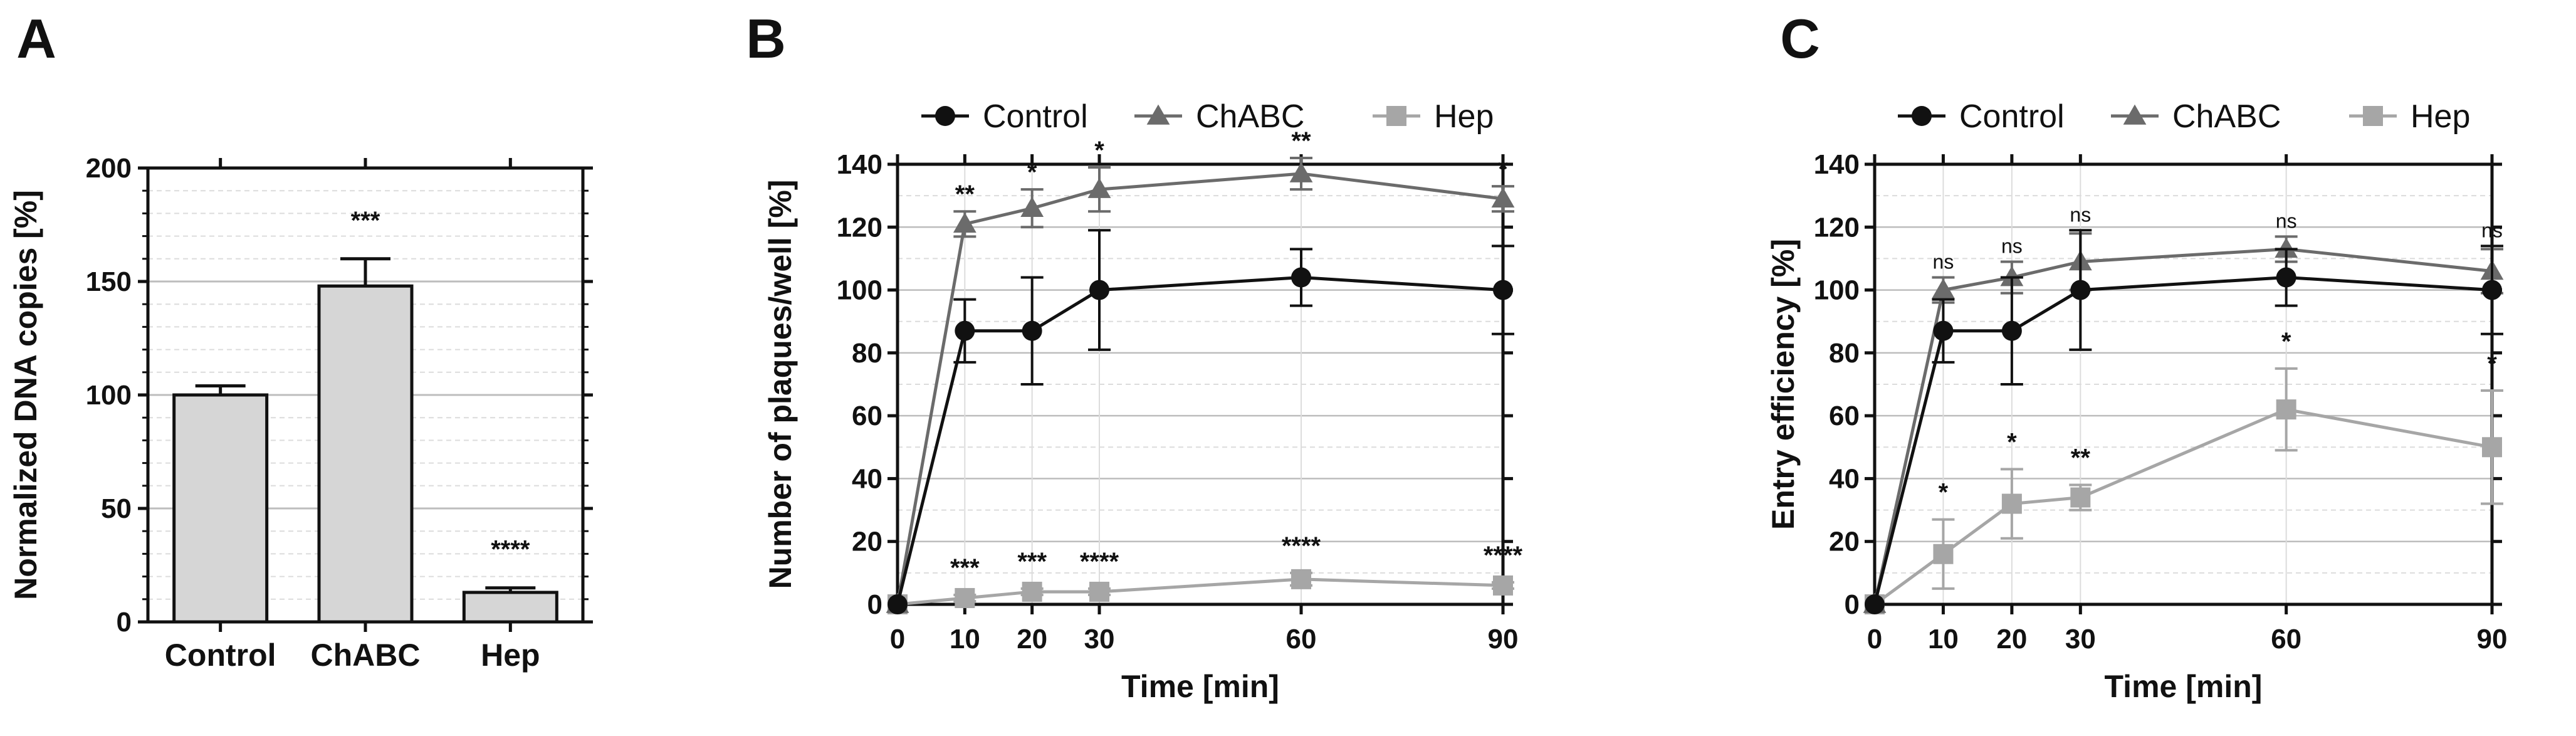 The height and width of the screenshot is (736, 2576). I want to click on panel-a-bar, so click(510, 607).